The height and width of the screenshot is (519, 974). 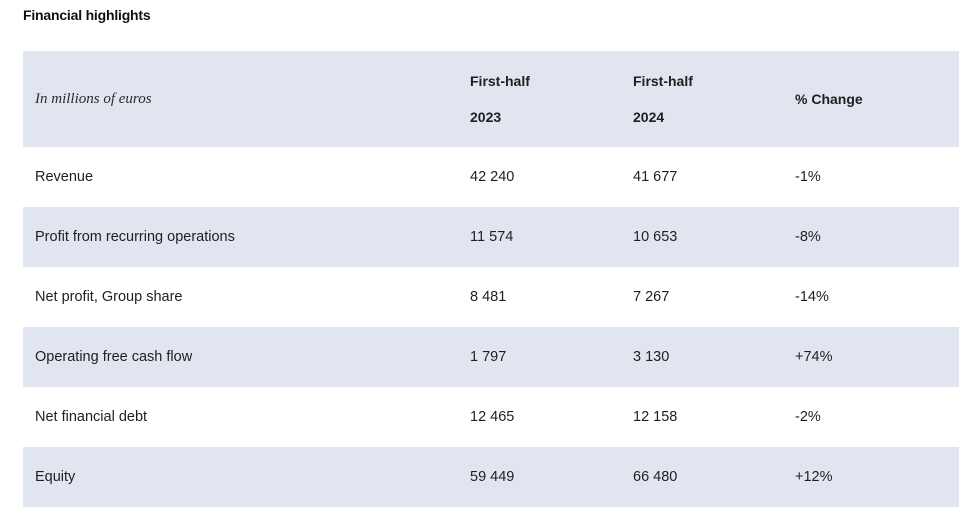 I want to click on cell-first-half-2023: 1 797, so click(x=488, y=357).